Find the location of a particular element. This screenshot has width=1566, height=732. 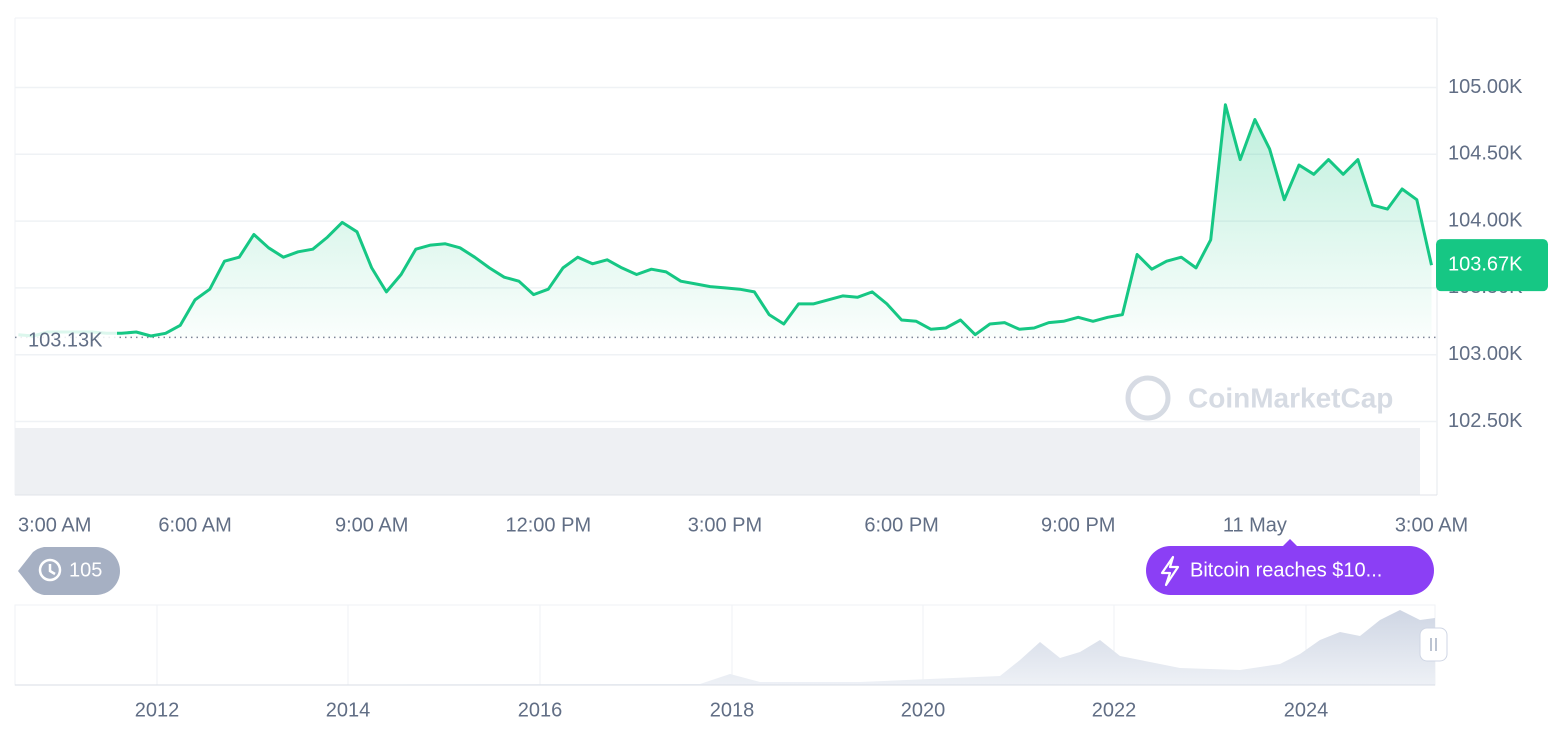

navigator-handle is located at coordinates (1433, 644).